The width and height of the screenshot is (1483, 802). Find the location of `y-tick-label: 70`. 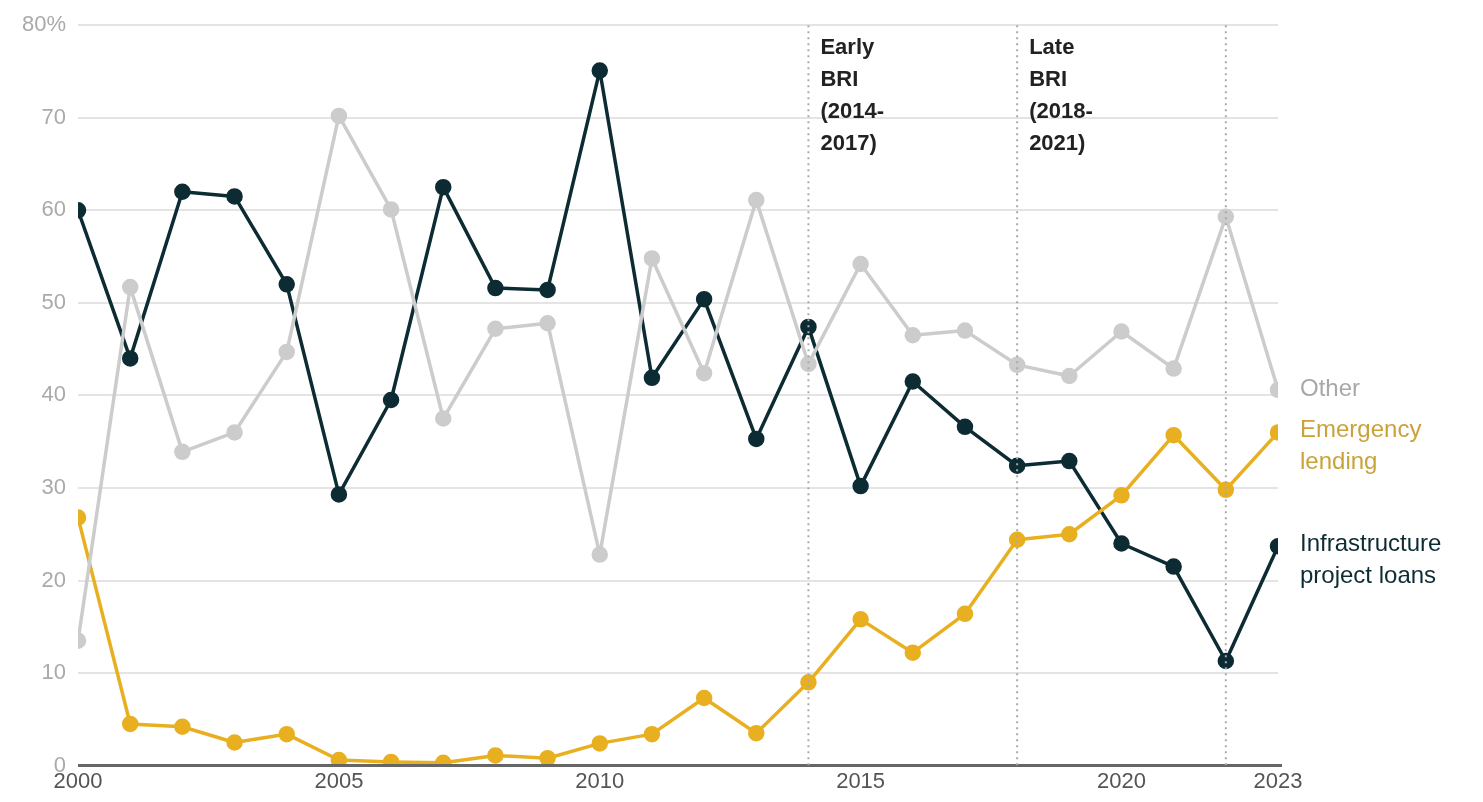

y-tick-label: 70 is located at coordinates (54, 116).